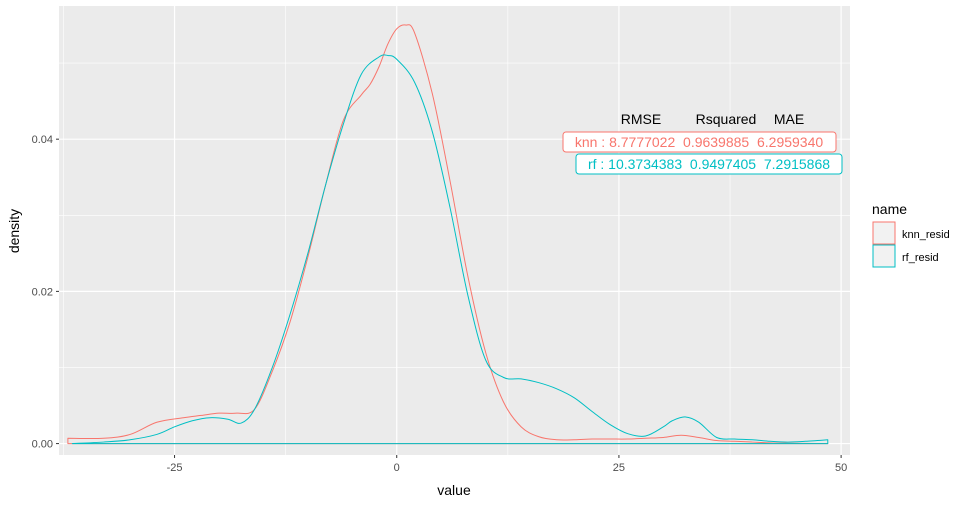 Image resolution: width=973 pixels, height=505 pixels. What do you see at coordinates (42, 445) in the screenshot?
I see `y-tick-label: 0.00` at bounding box center [42, 445].